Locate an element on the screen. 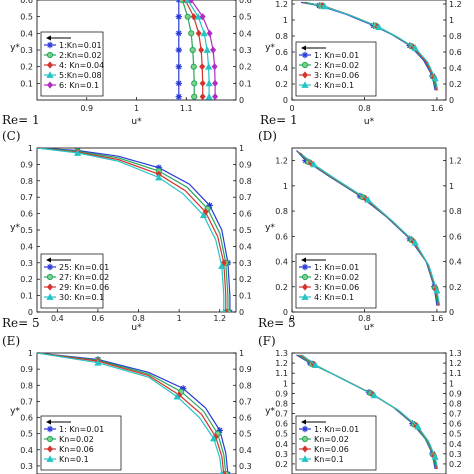 This screenshot has width=474, height=474. y-tick-label-right: 0.4 is located at coordinates (245, 33).